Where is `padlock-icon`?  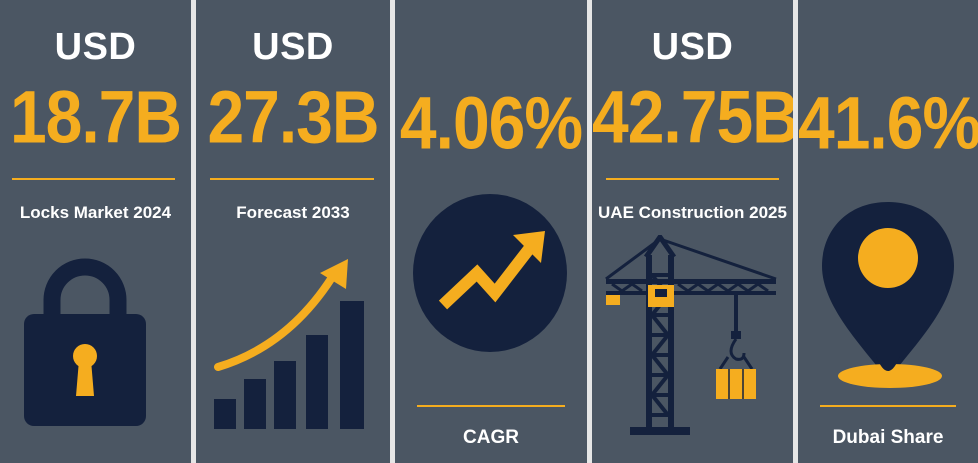 padlock-icon is located at coordinates (85, 342).